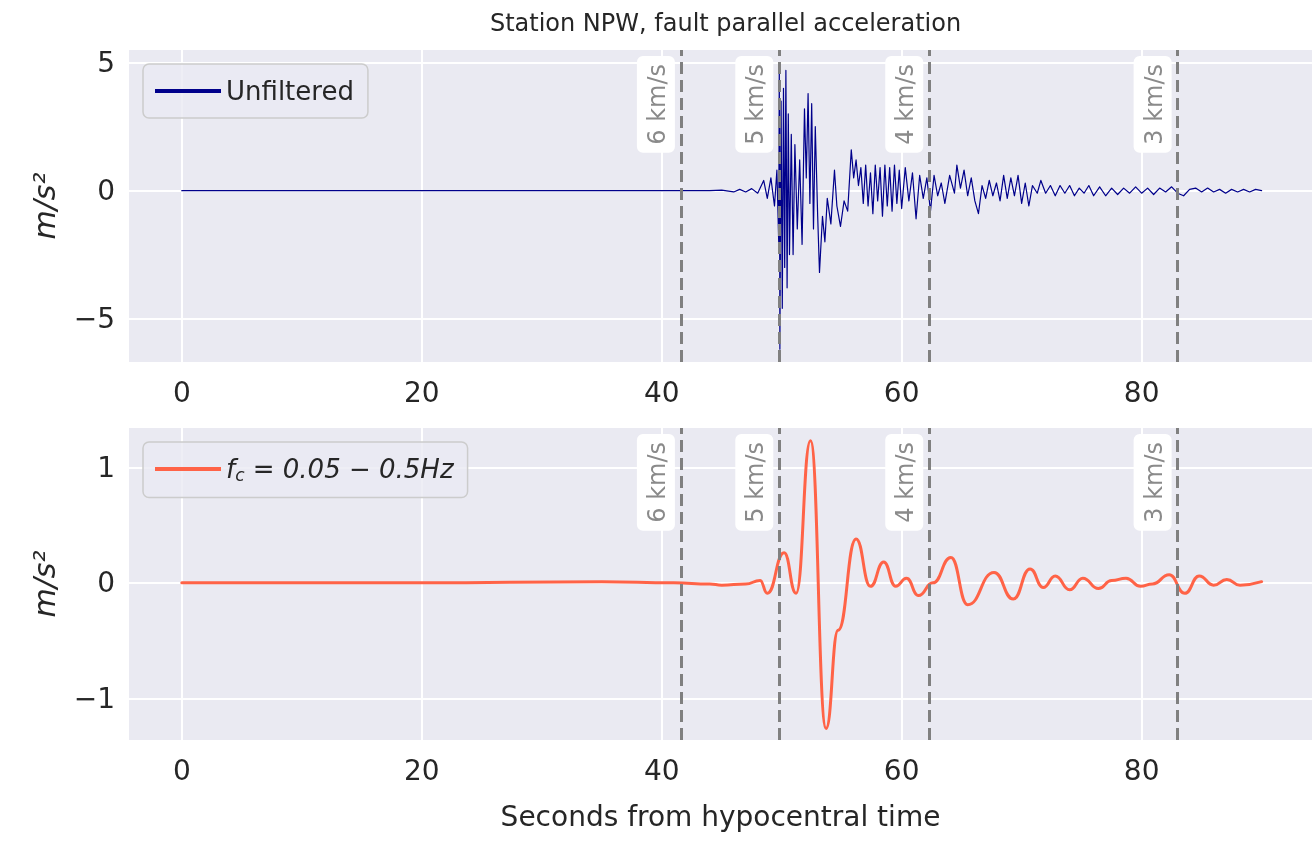 The height and width of the screenshot is (843, 1314). I want to click on y-tick-label: 5, so click(106, 63).